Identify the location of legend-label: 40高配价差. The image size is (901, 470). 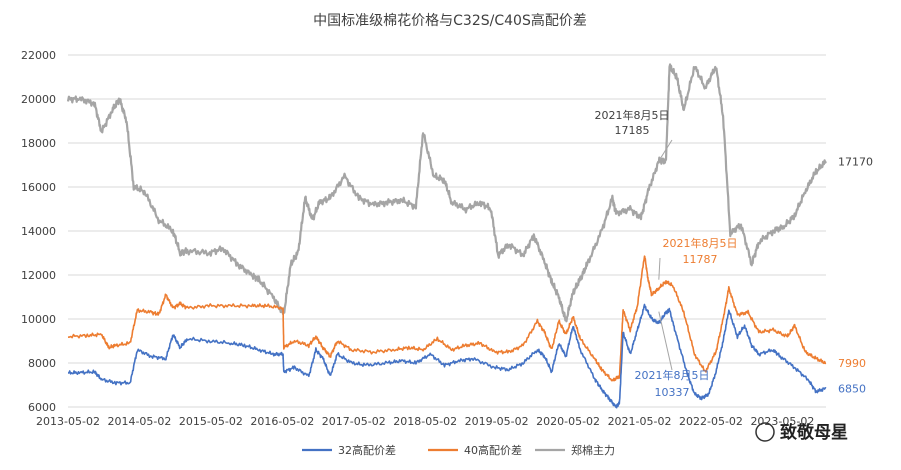
(493, 450).